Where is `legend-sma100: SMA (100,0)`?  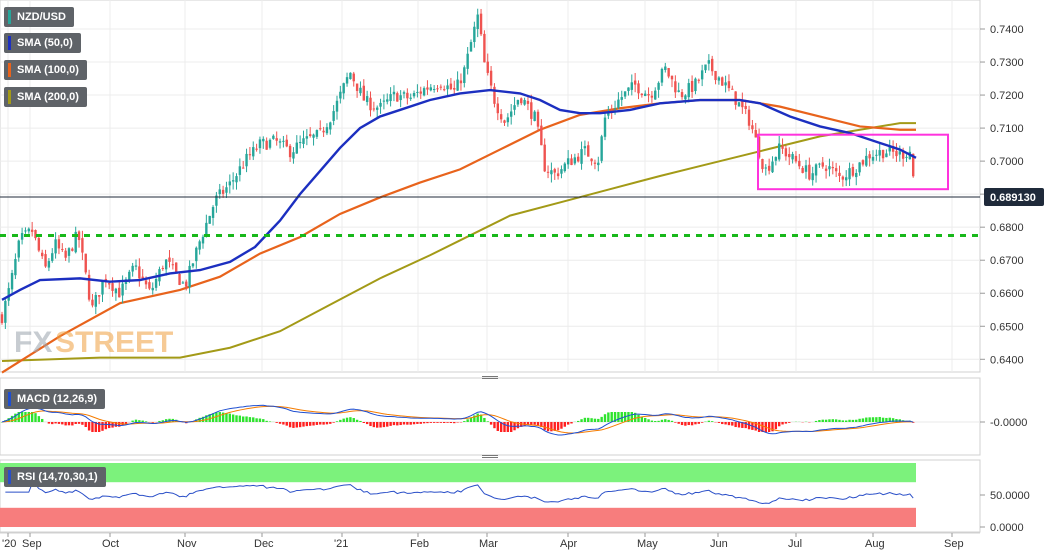
legend-sma100: SMA (100,0) is located at coordinates (45, 70).